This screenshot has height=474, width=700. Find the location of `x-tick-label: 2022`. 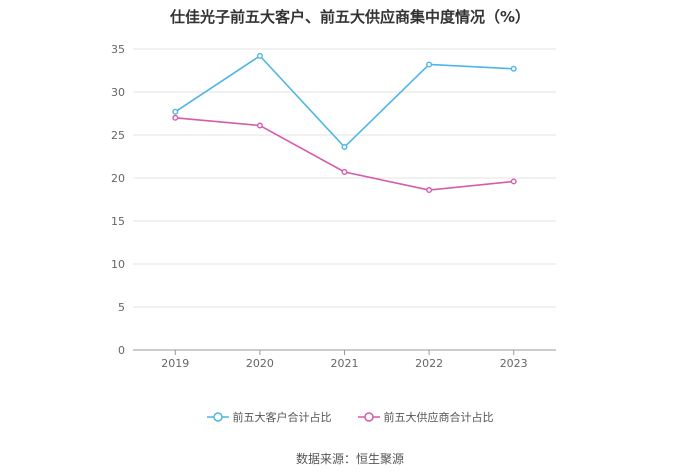

x-tick-label: 2022 is located at coordinates (429, 363).